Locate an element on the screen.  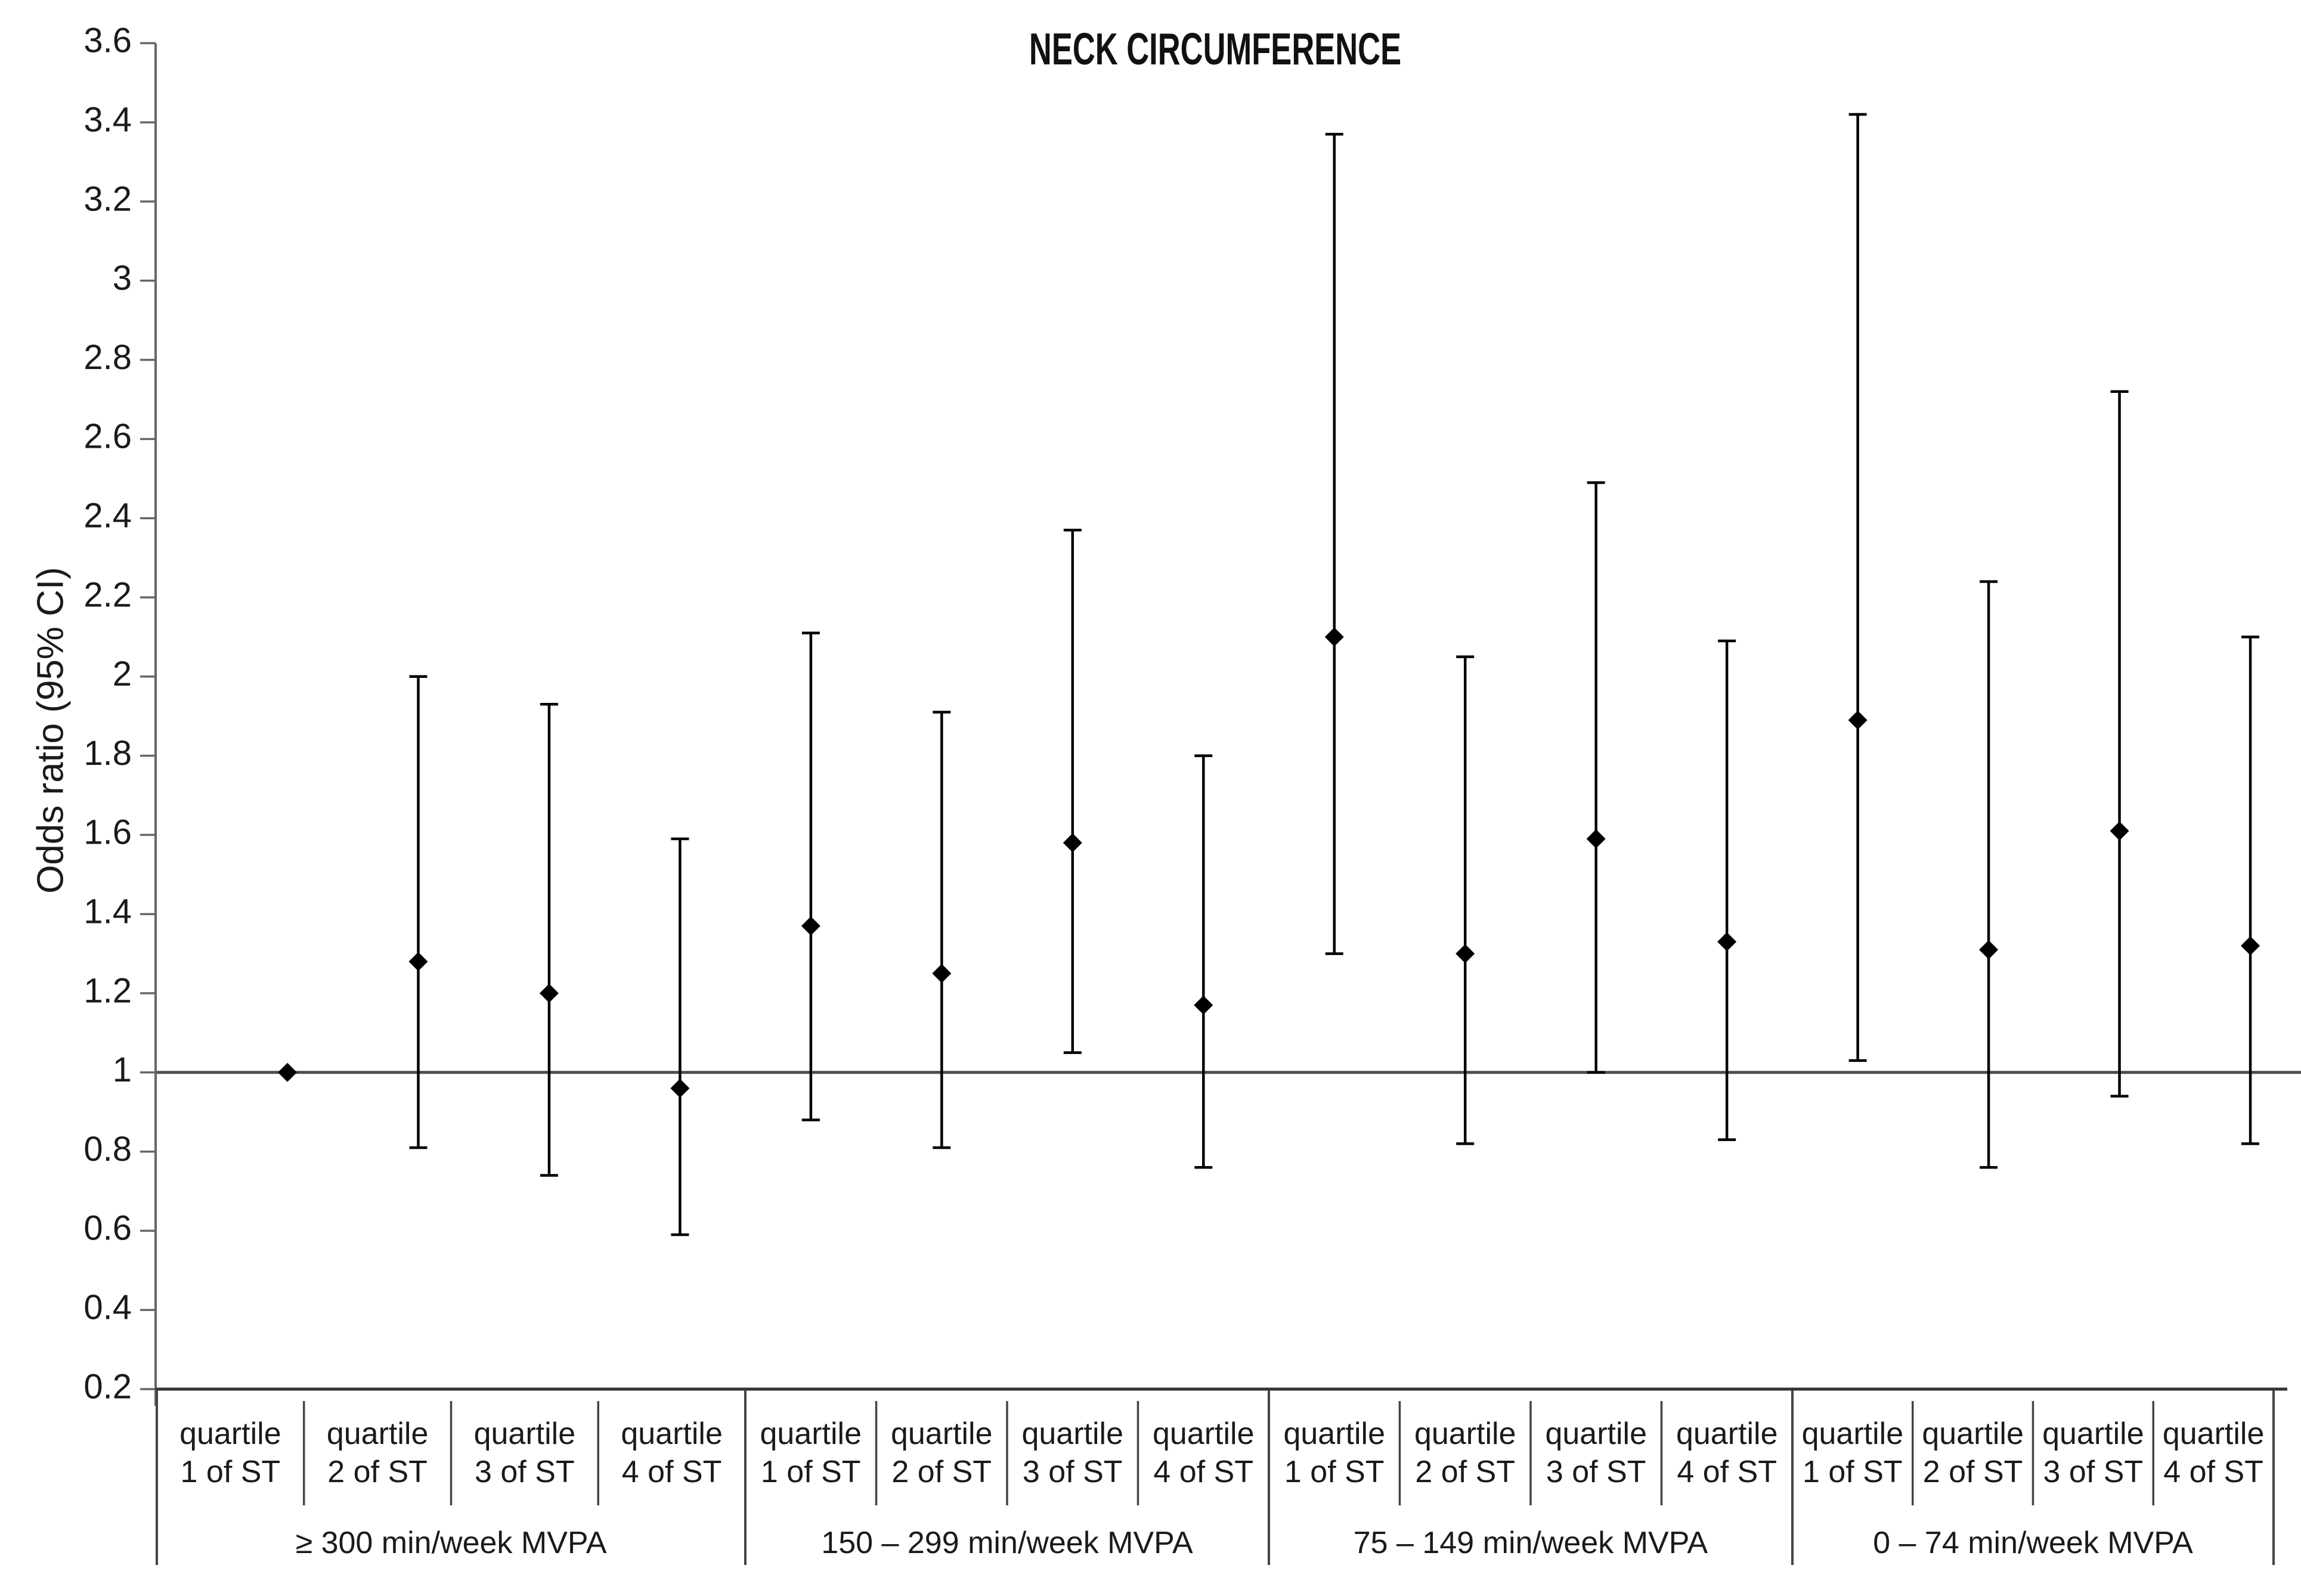
group-label: 150 – 299 min/week MVPA is located at coordinates (1007, 1543).